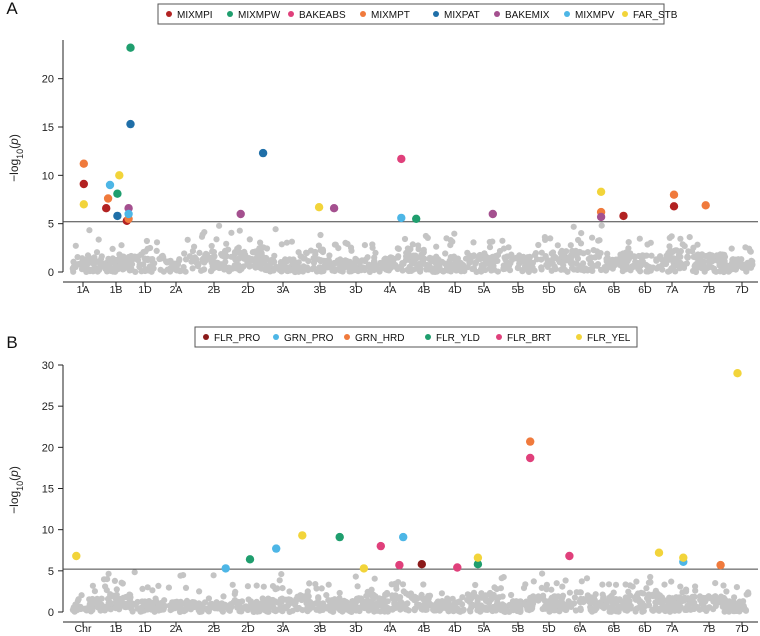  I want to click on series-grn-hrd, so click(625, 503).